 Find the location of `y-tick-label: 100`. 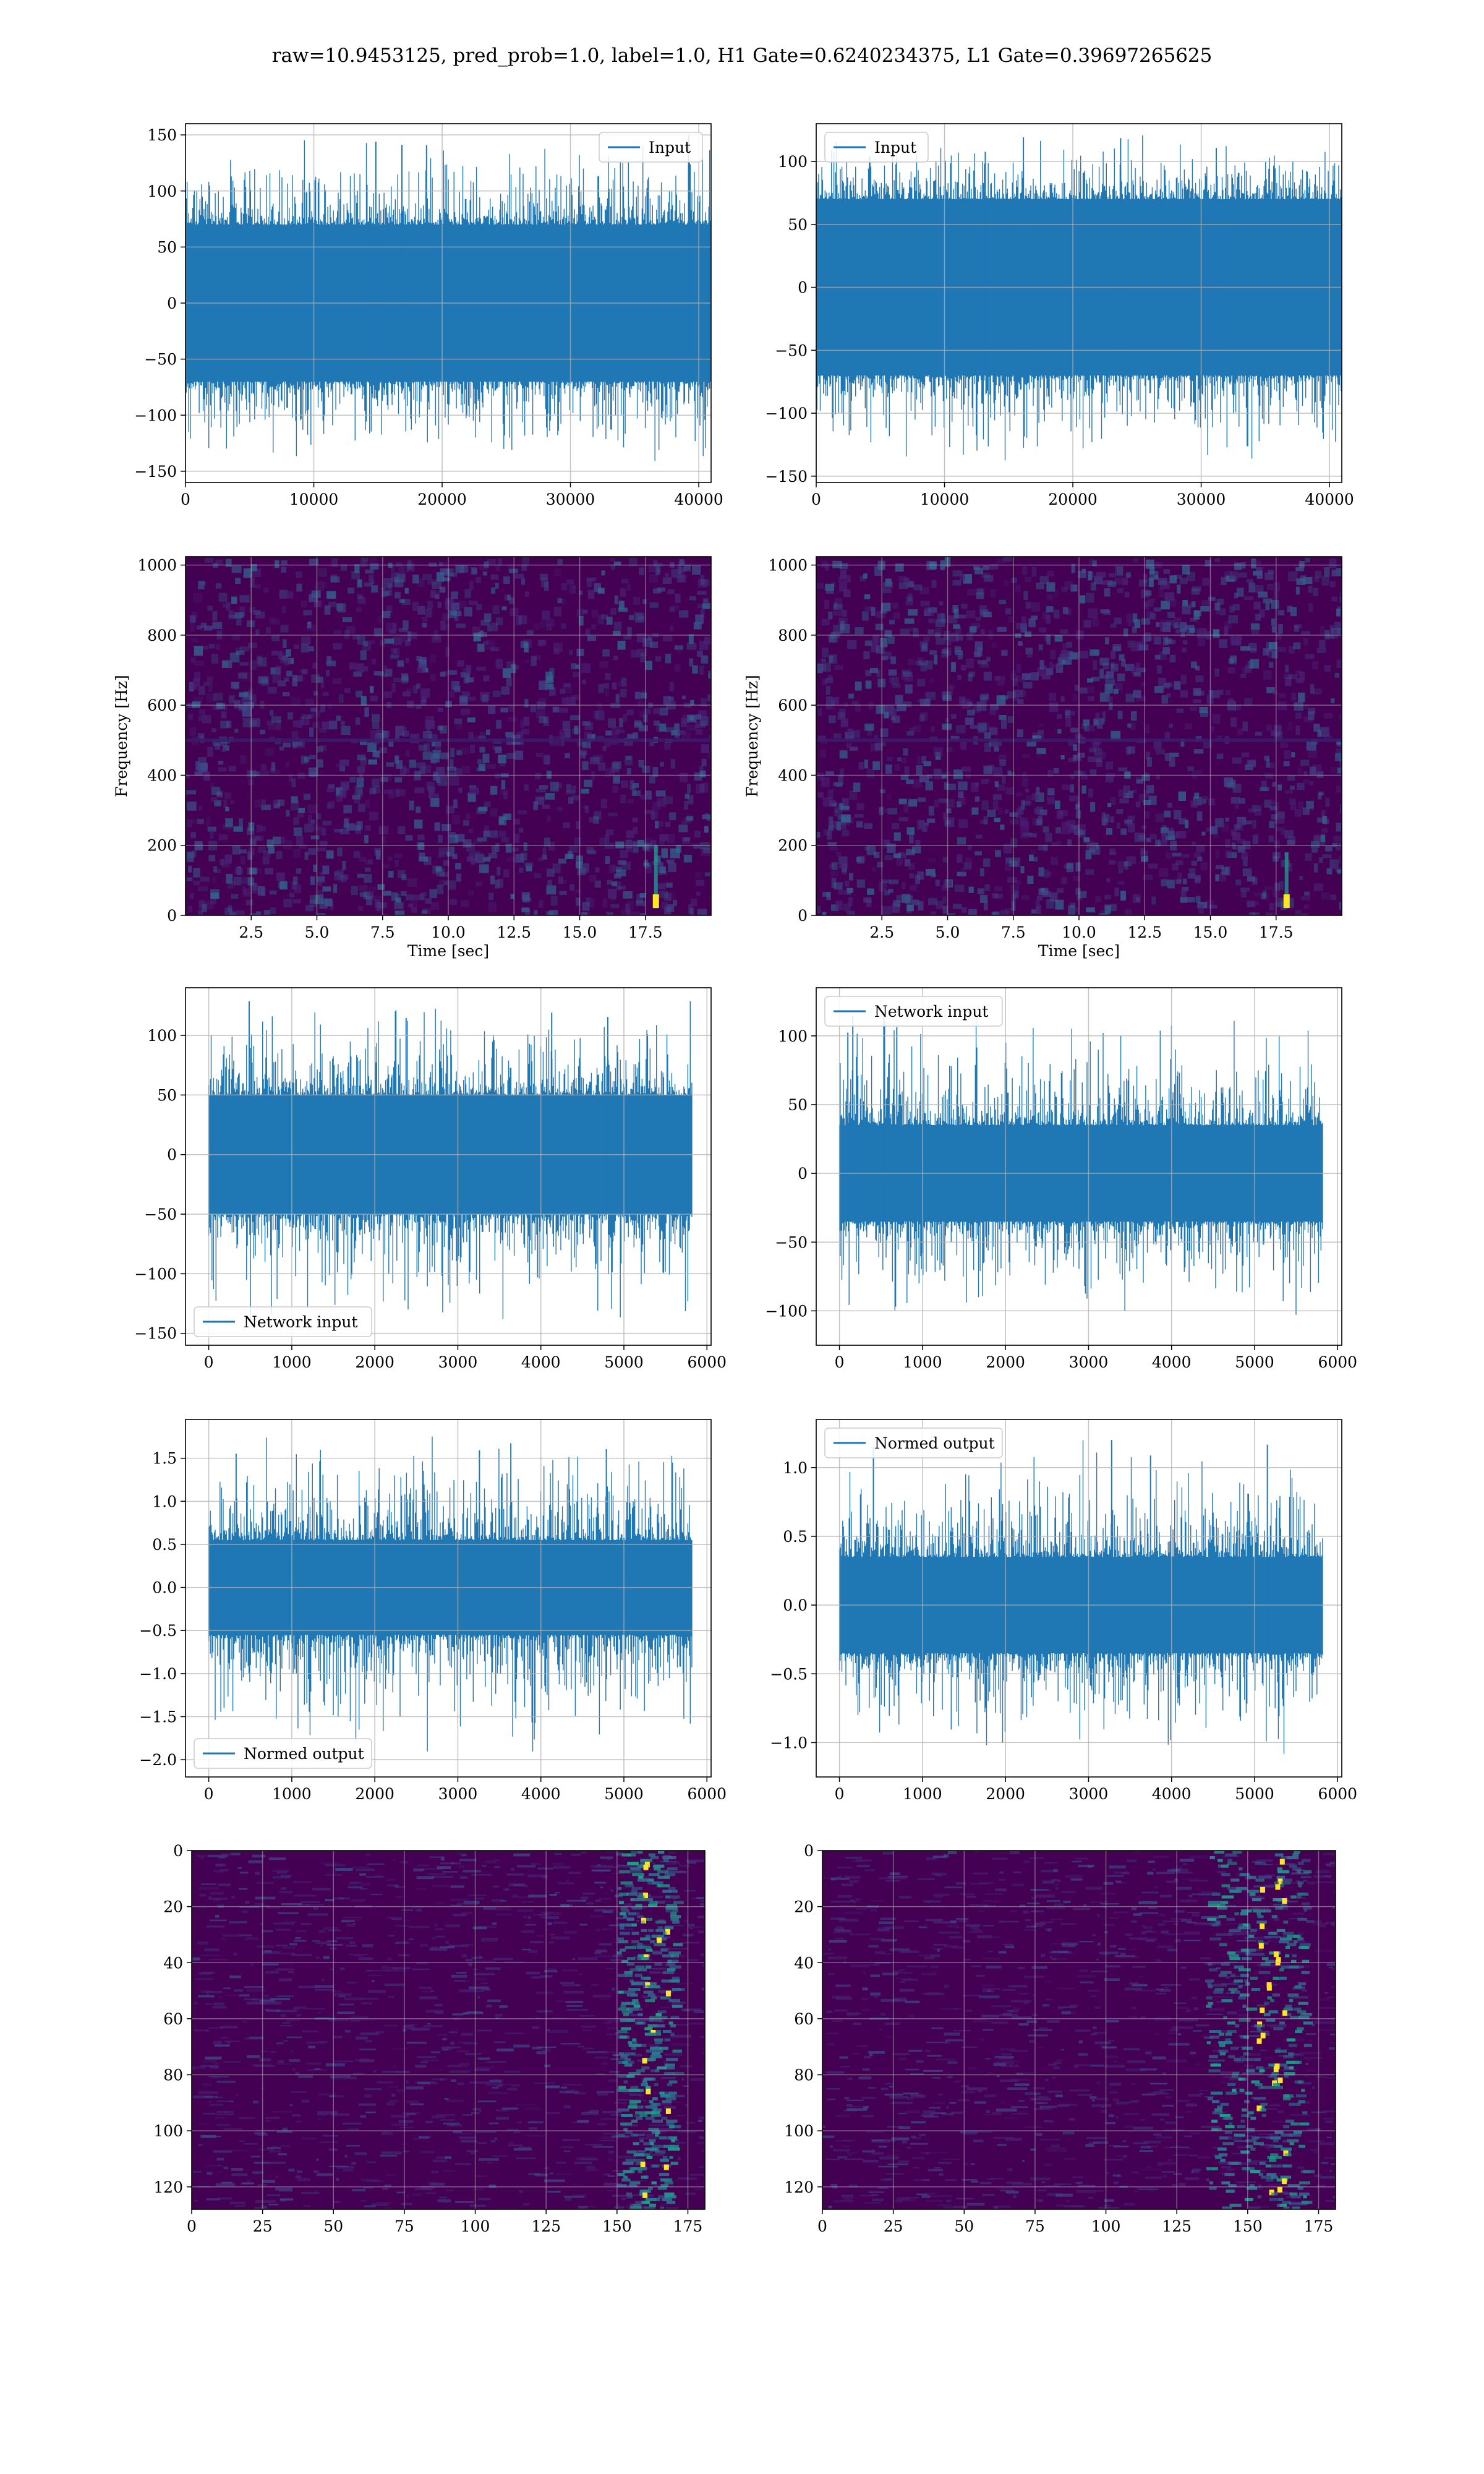

y-tick-label: 100 is located at coordinates (168, 2131).